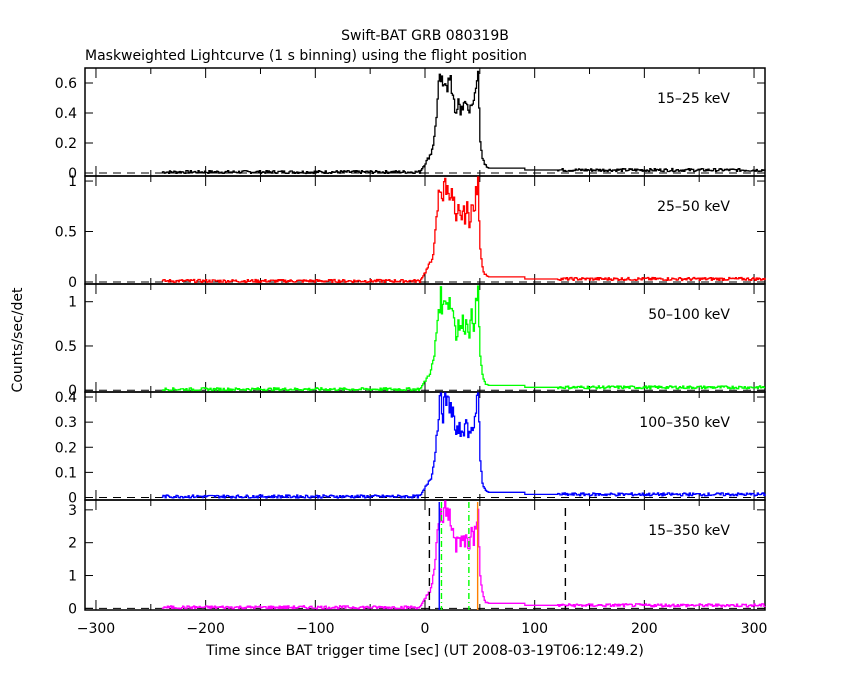 The image size is (850, 680). I want to click on y-tick-label: 0.1, so click(66, 473).